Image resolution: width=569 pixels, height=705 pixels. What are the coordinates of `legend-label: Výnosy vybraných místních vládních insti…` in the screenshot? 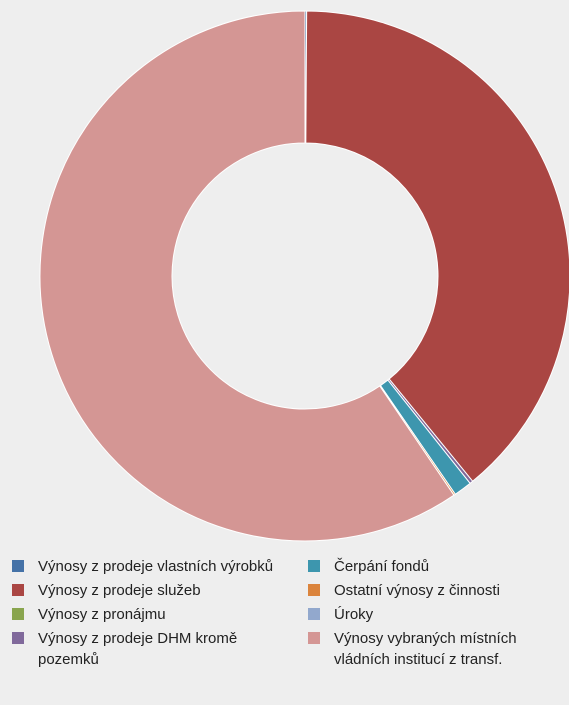 It's located at (425, 649).